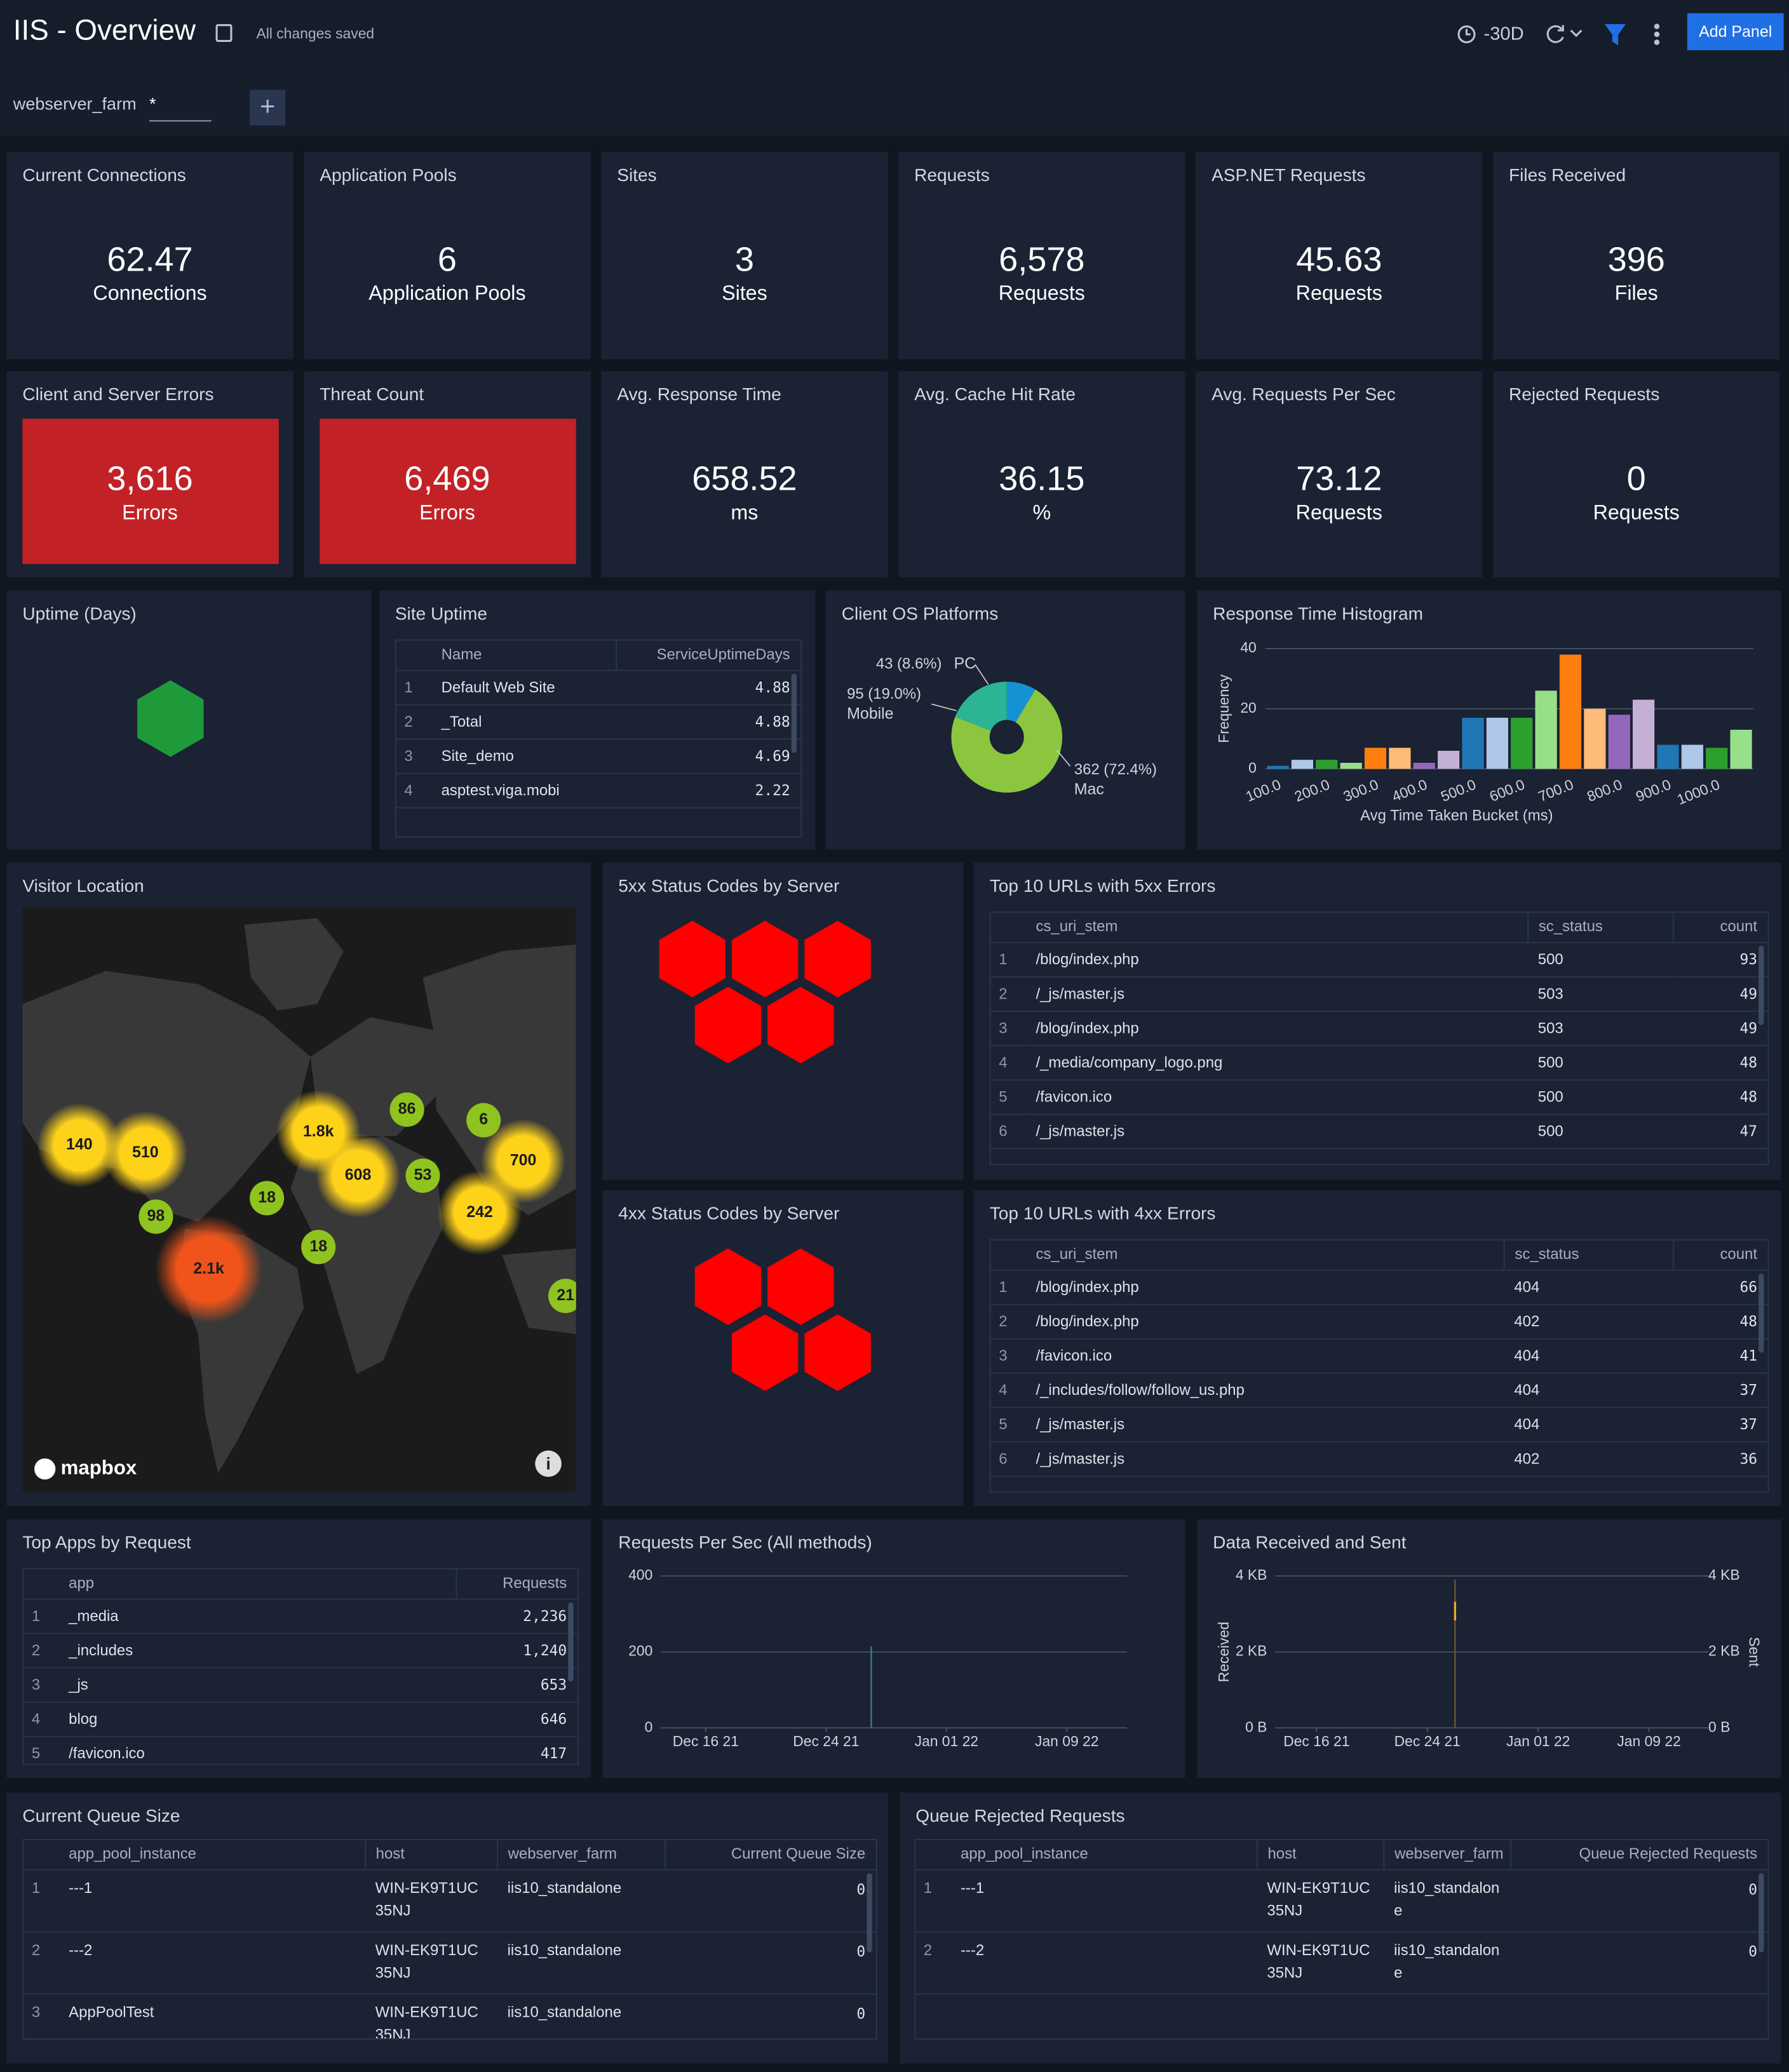  I want to click on panel-title: Avg. Cache Hit Rate, so click(995, 394).